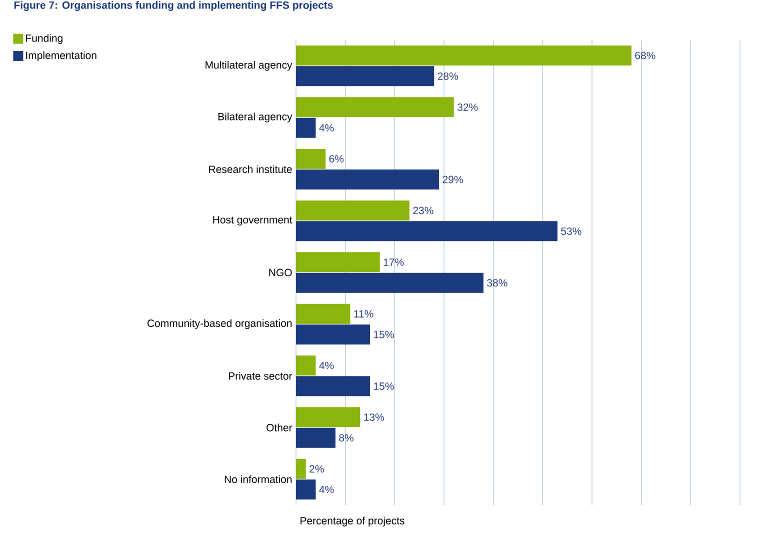  Describe the element at coordinates (352, 521) in the screenshot. I see `x-axis-title: Percentage of projects` at that location.